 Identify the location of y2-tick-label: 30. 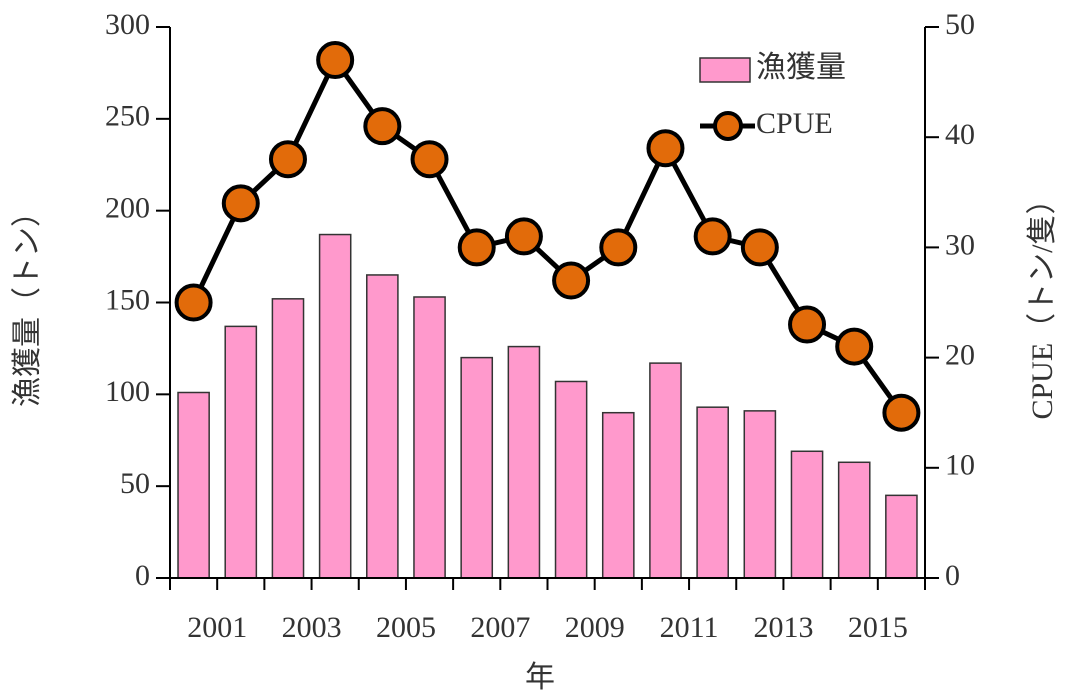
(960, 244).